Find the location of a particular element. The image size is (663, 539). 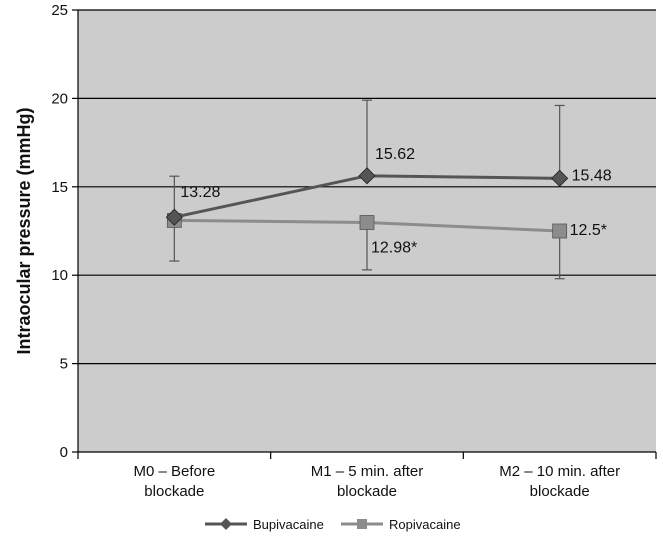

x-tick-label-1: M1 – 5 min. after blockade is located at coordinates (367, 481).